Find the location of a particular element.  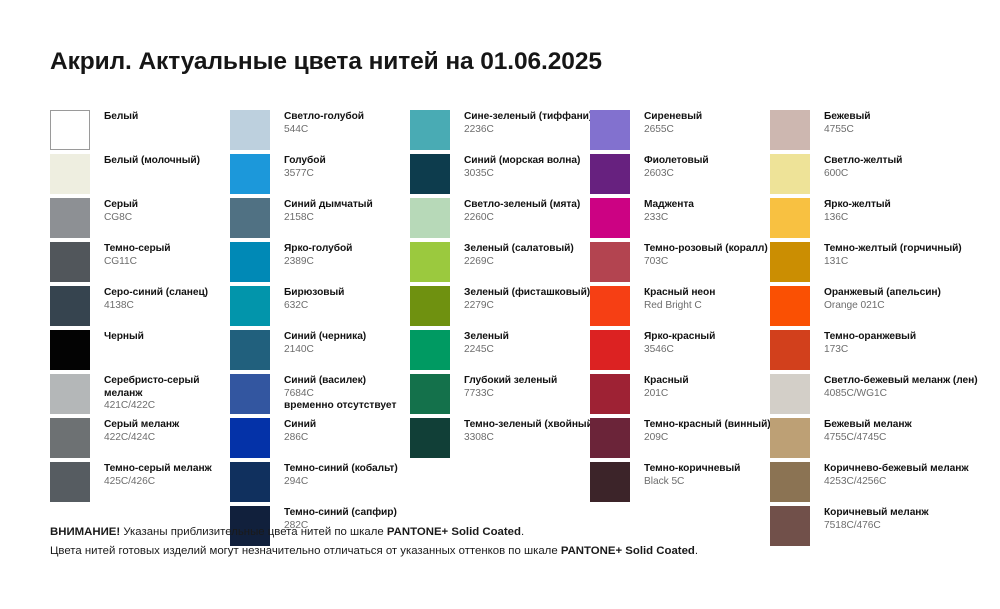

swatch-row: Сине-зеленый (тиффани) 2236C is located at coordinates (501, 132).